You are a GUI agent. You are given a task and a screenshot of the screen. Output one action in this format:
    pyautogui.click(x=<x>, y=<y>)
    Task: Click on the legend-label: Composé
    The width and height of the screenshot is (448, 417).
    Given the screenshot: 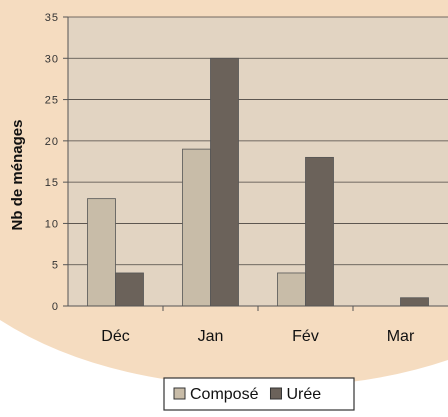 What is the action you would take?
    pyautogui.click(x=224, y=394)
    